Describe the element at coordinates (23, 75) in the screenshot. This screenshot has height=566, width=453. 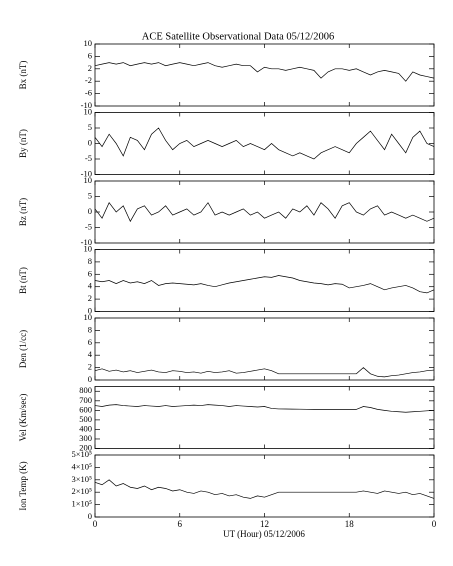
I see `y-axis-label: Bx (nT)` at that location.